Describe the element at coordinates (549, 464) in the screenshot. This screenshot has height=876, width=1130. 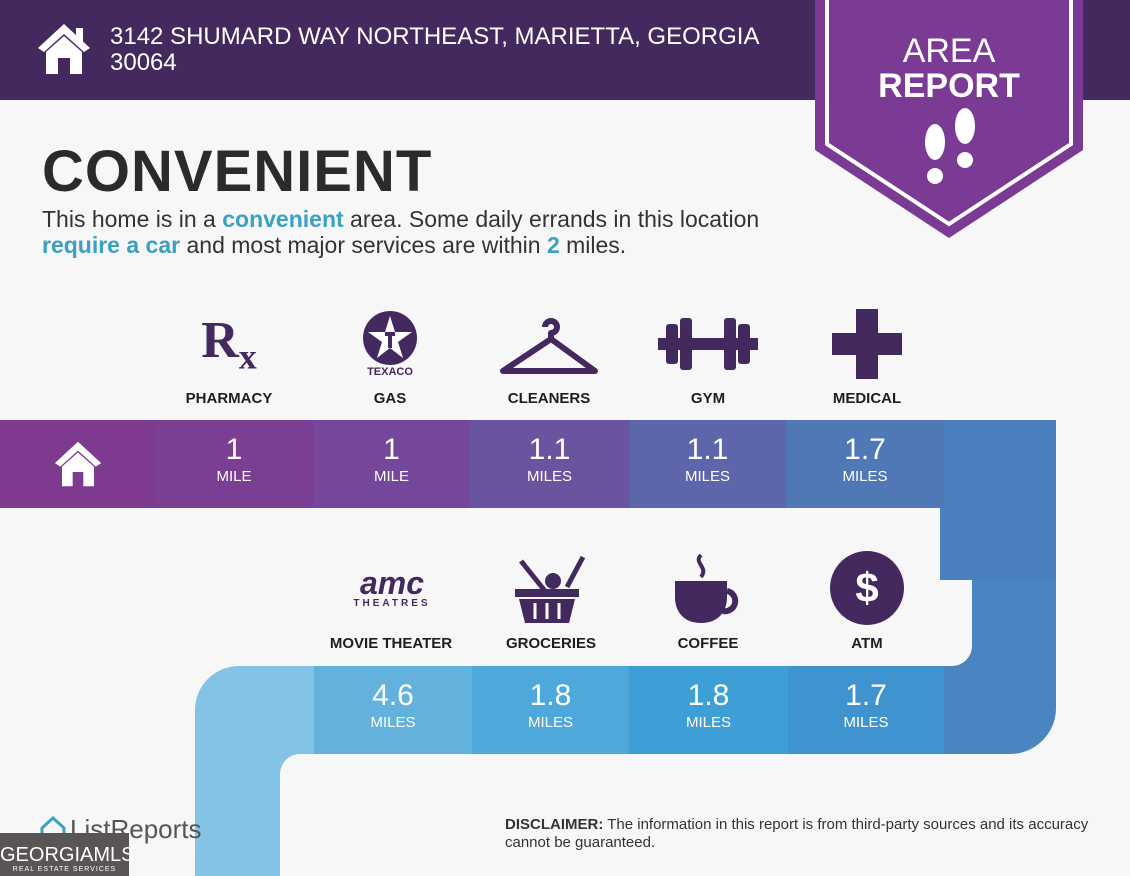
I see `distance-cleaners: 1.1 MILES` at that location.